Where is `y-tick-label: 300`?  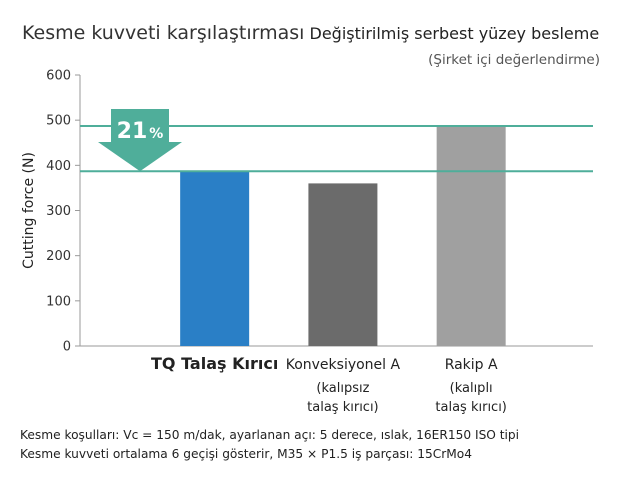 y-tick-label: 300 is located at coordinates (58, 211).